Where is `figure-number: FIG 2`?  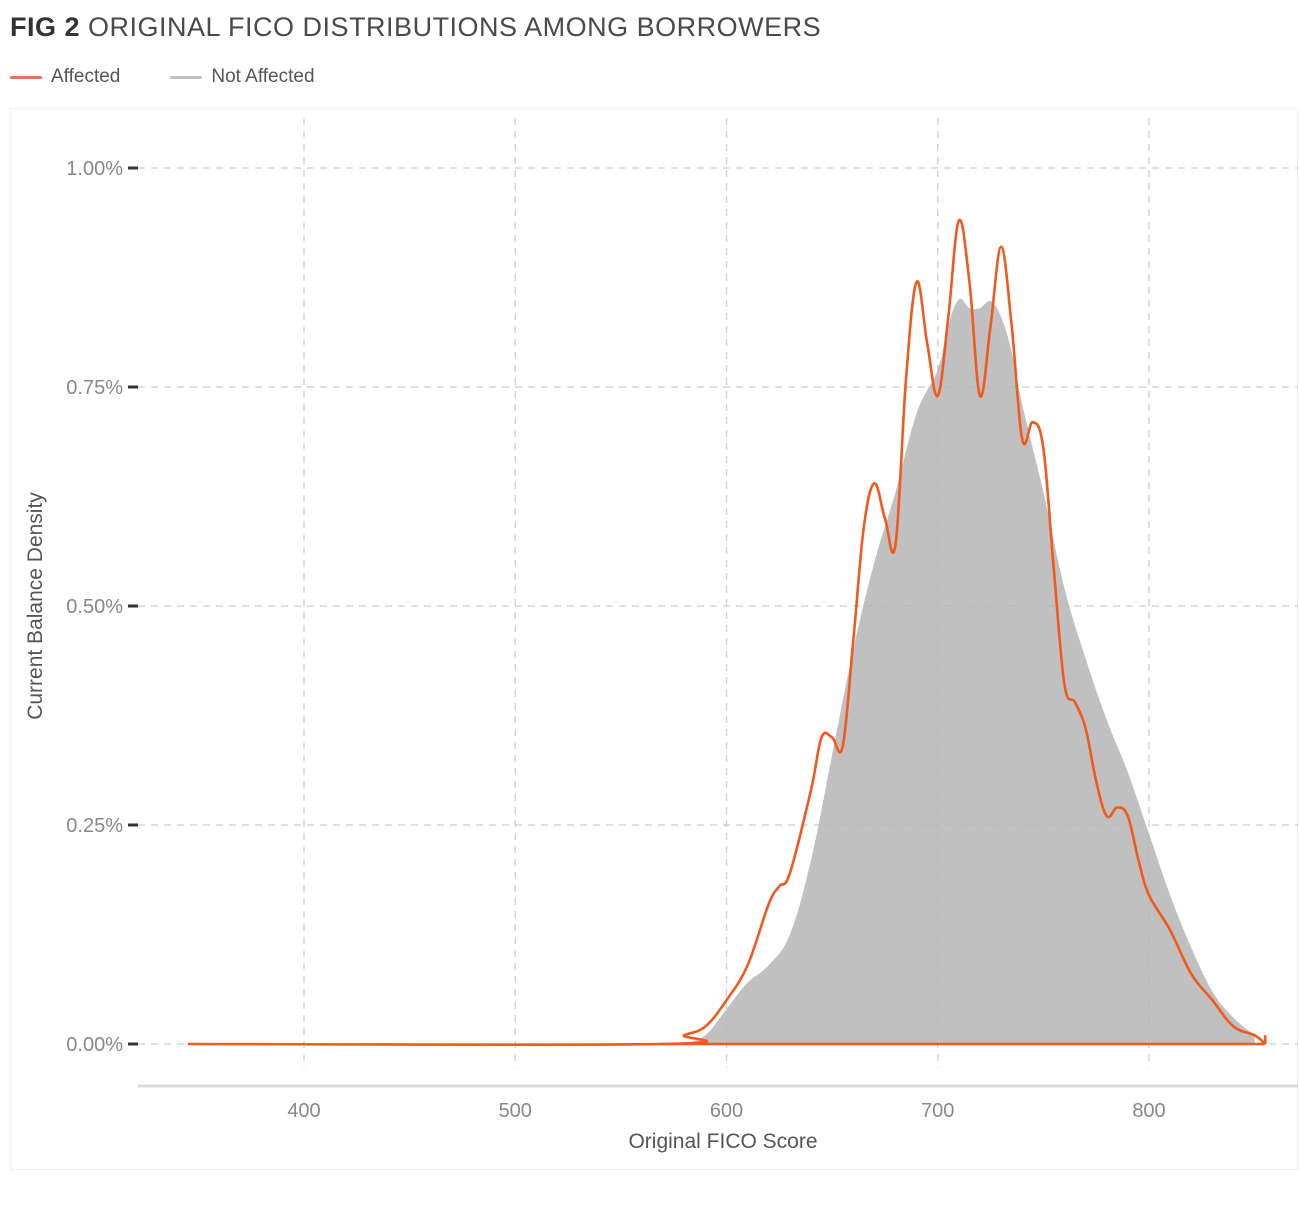
figure-number: FIG 2 is located at coordinates (45, 27).